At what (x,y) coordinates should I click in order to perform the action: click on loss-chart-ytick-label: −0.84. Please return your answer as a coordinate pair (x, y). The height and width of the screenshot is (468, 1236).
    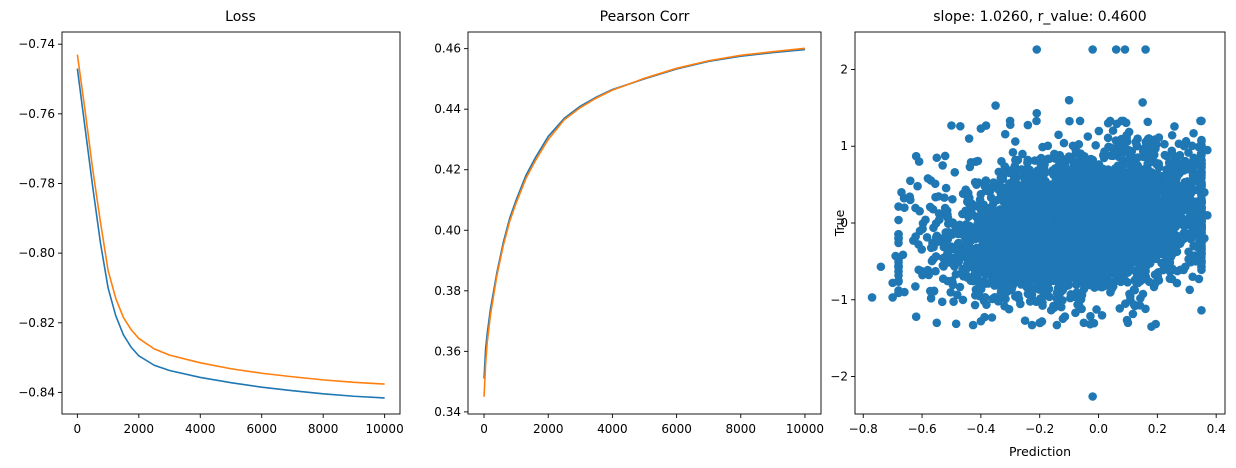
    Looking at the image, I should click on (36, 392).